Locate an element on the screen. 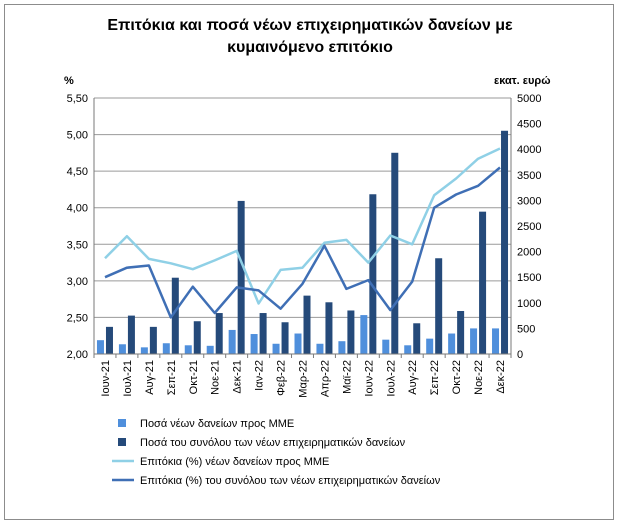 The width and height of the screenshot is (620, 528). x-tick-label: Αυγ-21 is located at coordinates (150, 377).